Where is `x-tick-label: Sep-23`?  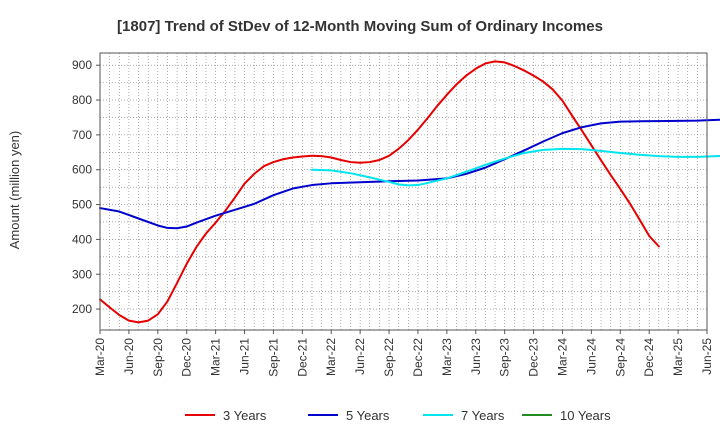 x-tick-label: Sep-23 is located at coordinates (505, 357).